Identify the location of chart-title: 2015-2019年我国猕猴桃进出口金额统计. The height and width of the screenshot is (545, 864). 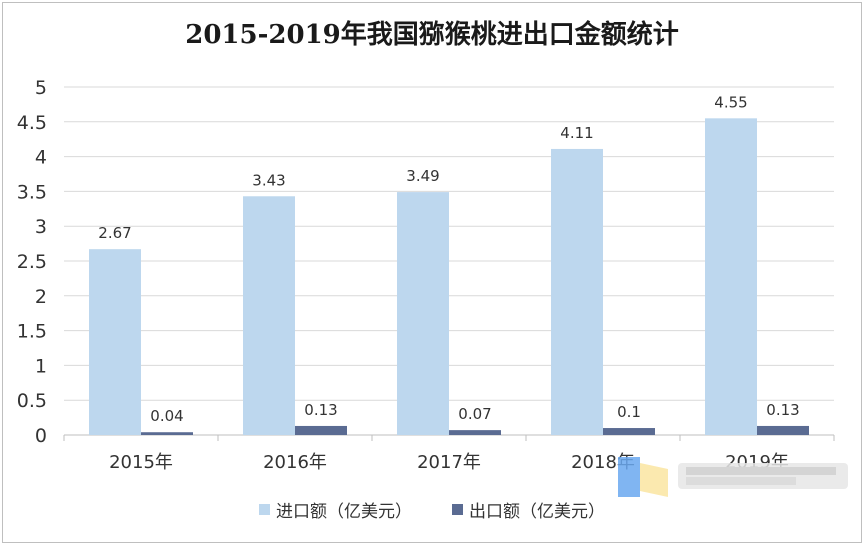
(432, 35).